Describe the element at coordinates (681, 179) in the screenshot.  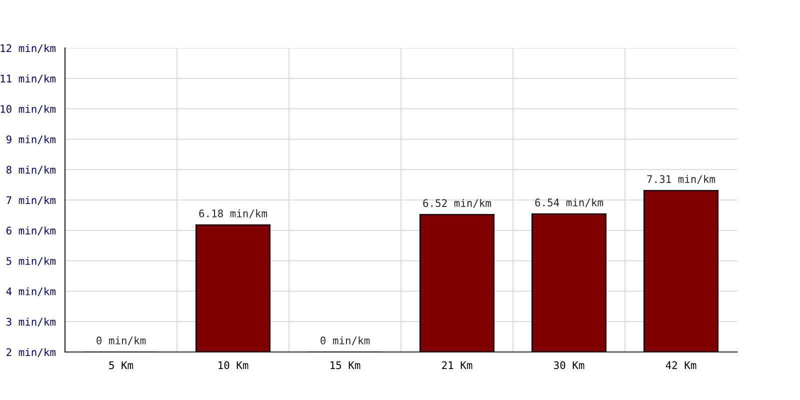
I see `data-label: 7.31 min/km` at that location.